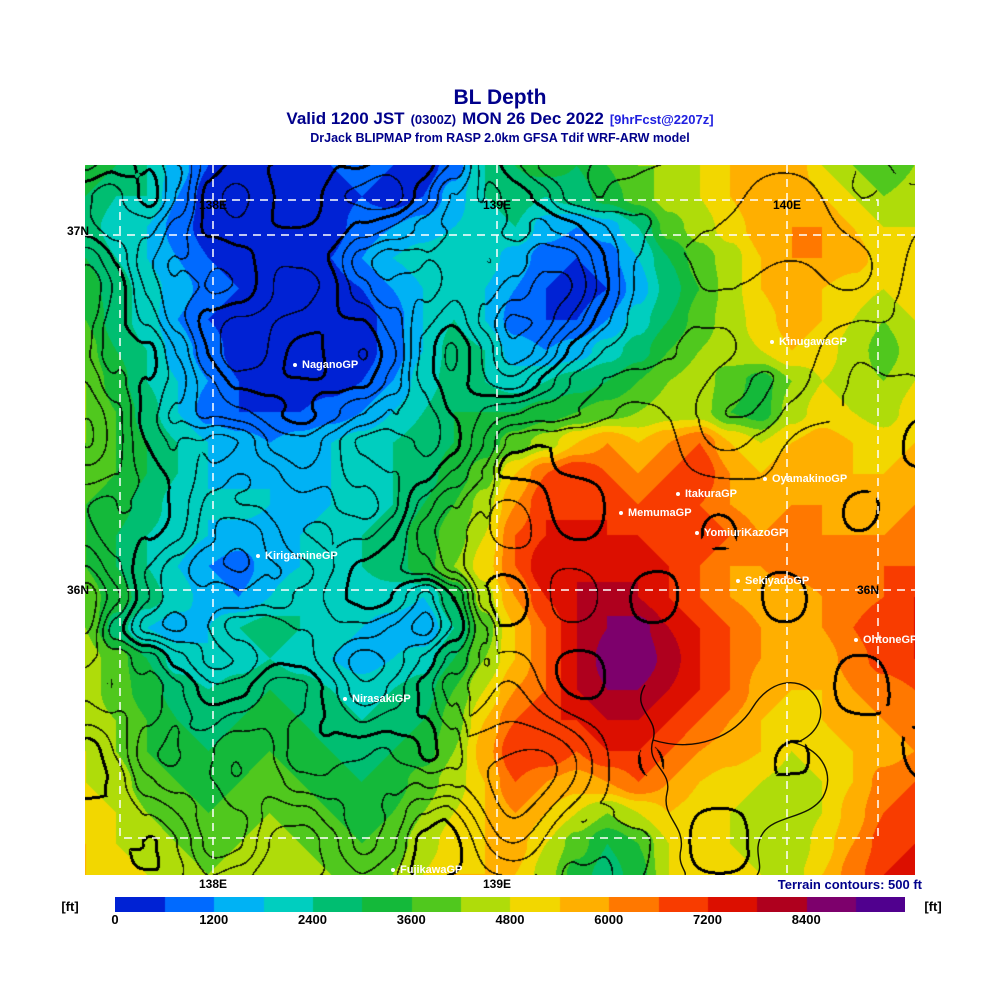 Image resolution: width=1000 pixels, height=1000 pixels. Describe the element at coordinates (510, 904) in the screenshot. I see `colorbar-gradient` at that location.